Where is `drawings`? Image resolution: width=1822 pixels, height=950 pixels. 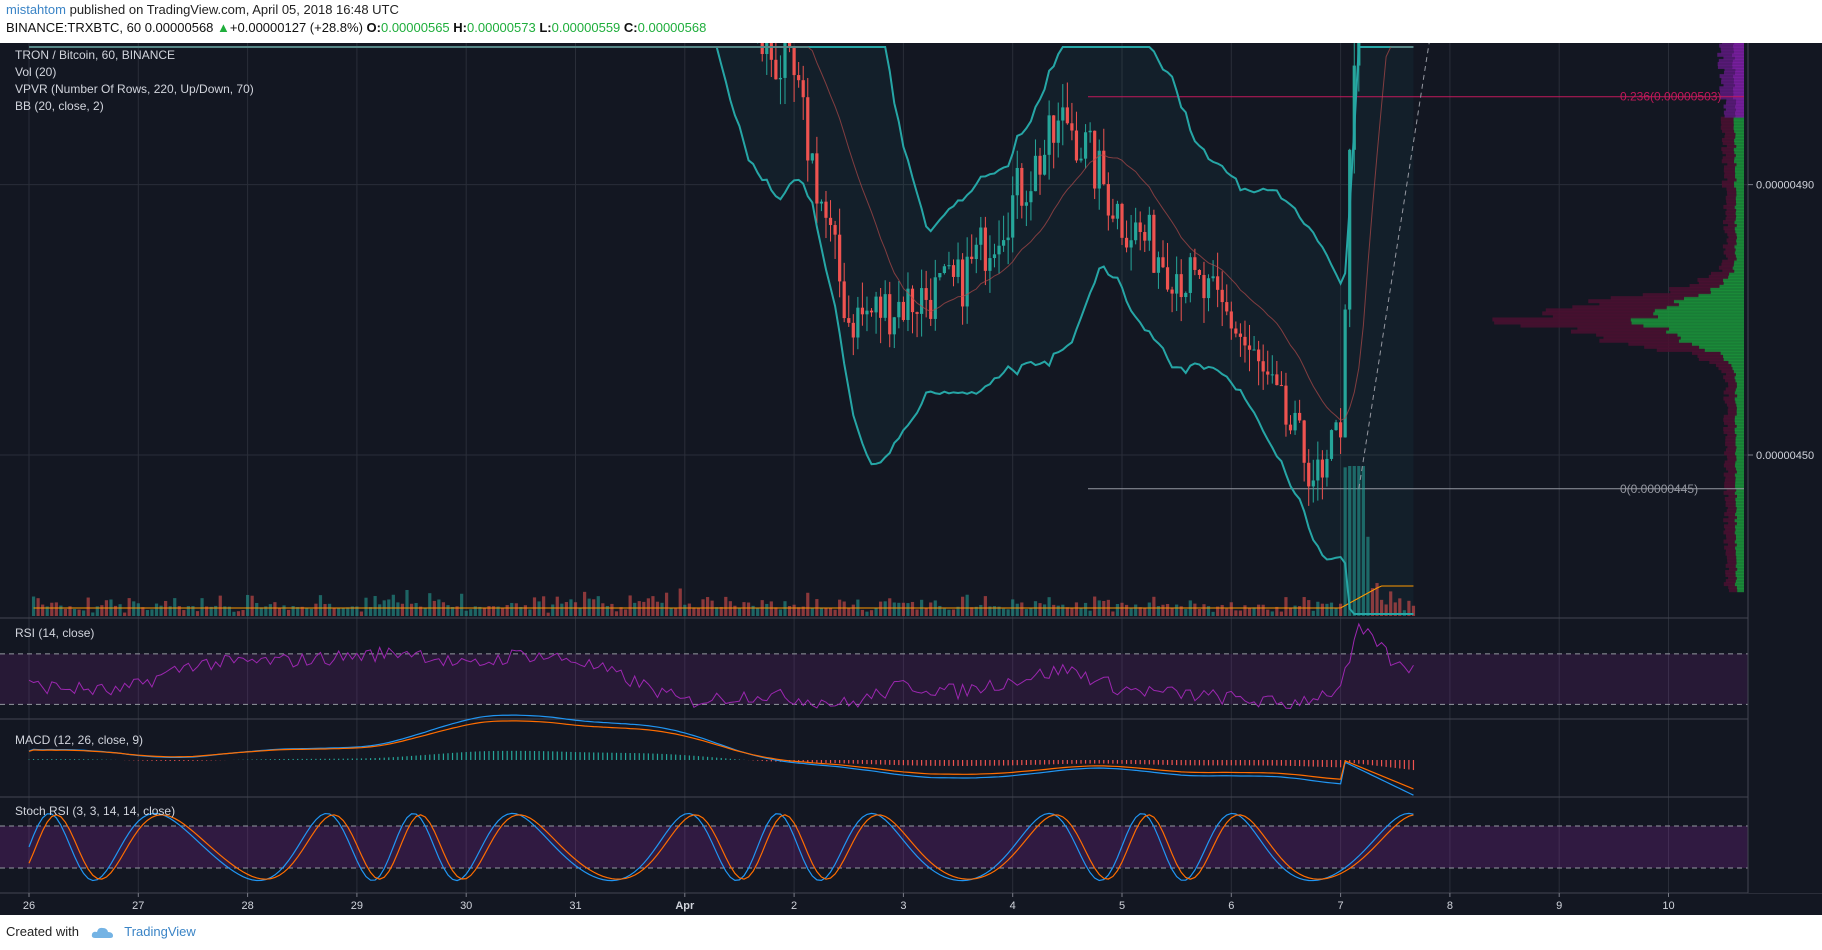 drawings is located at coordinates (1415, 244).